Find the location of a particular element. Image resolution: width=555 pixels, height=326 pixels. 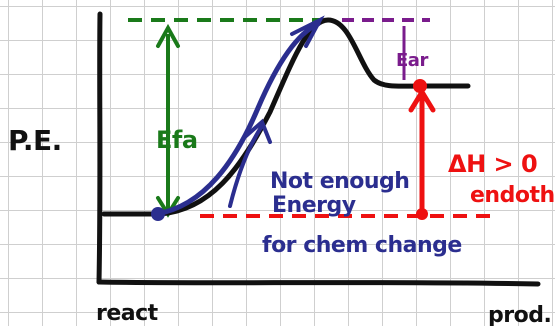

endothermic-label: endoth is located at coordinates (512, 195).